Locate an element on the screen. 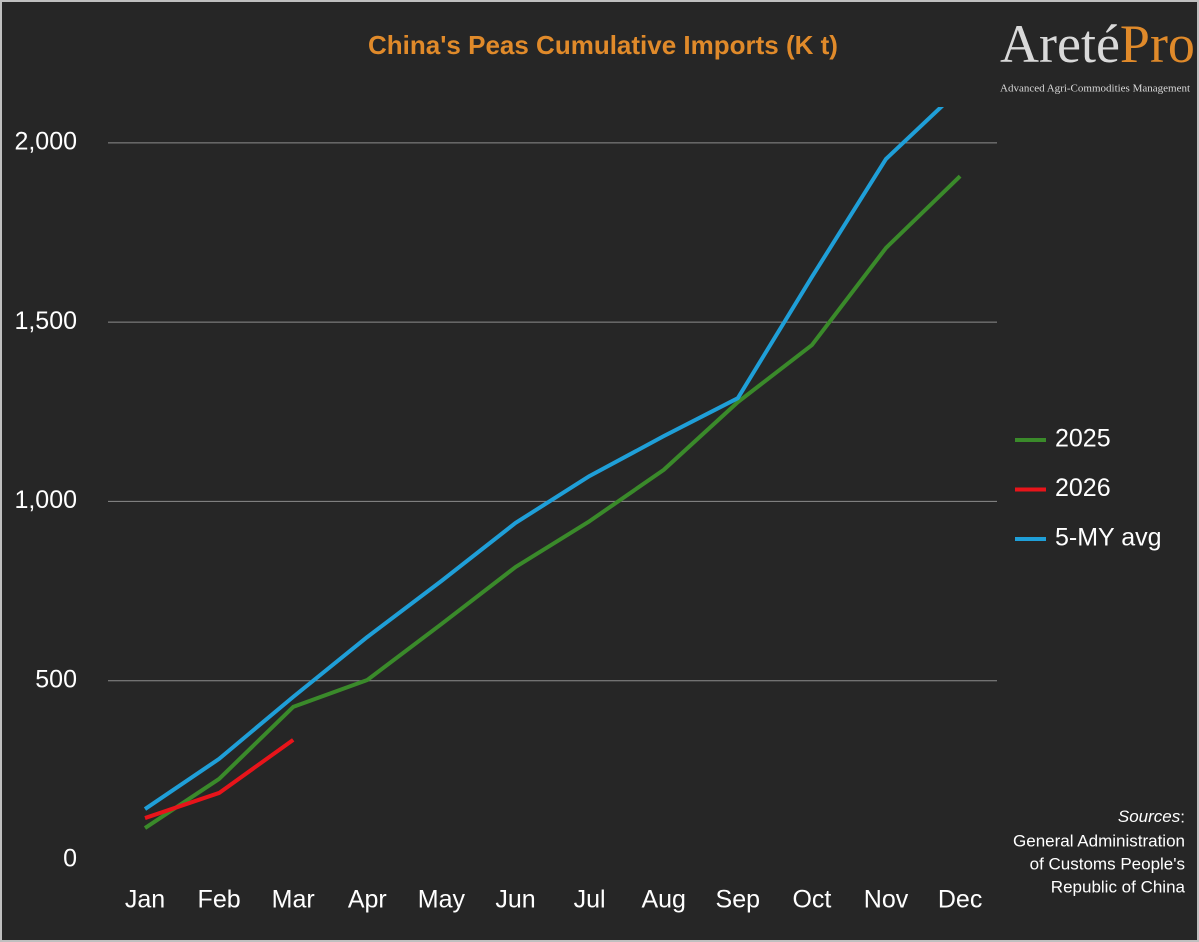  x-tick-label: May is located at coordinates (442, 900).